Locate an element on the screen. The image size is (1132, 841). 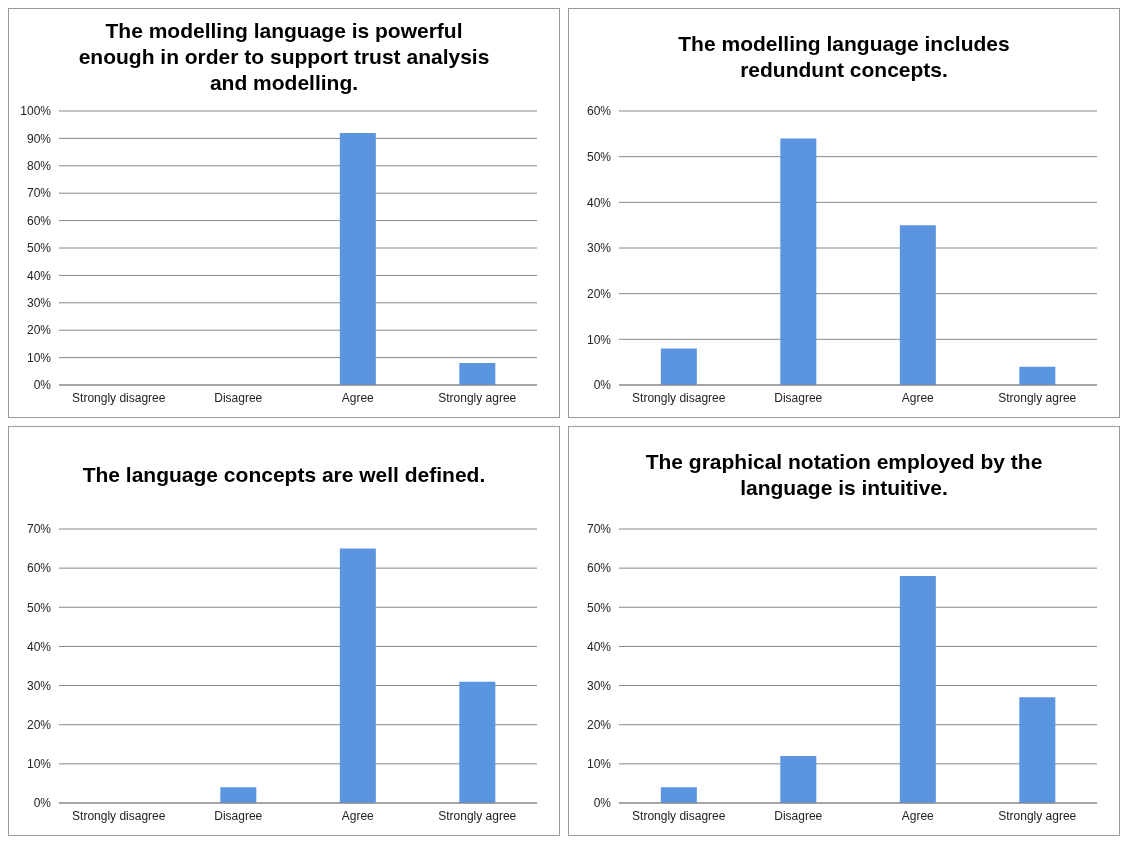
chart-title: The modelling language is powerful enough in order to support trust analysis and modelling. is located at coordinates (284, 57).